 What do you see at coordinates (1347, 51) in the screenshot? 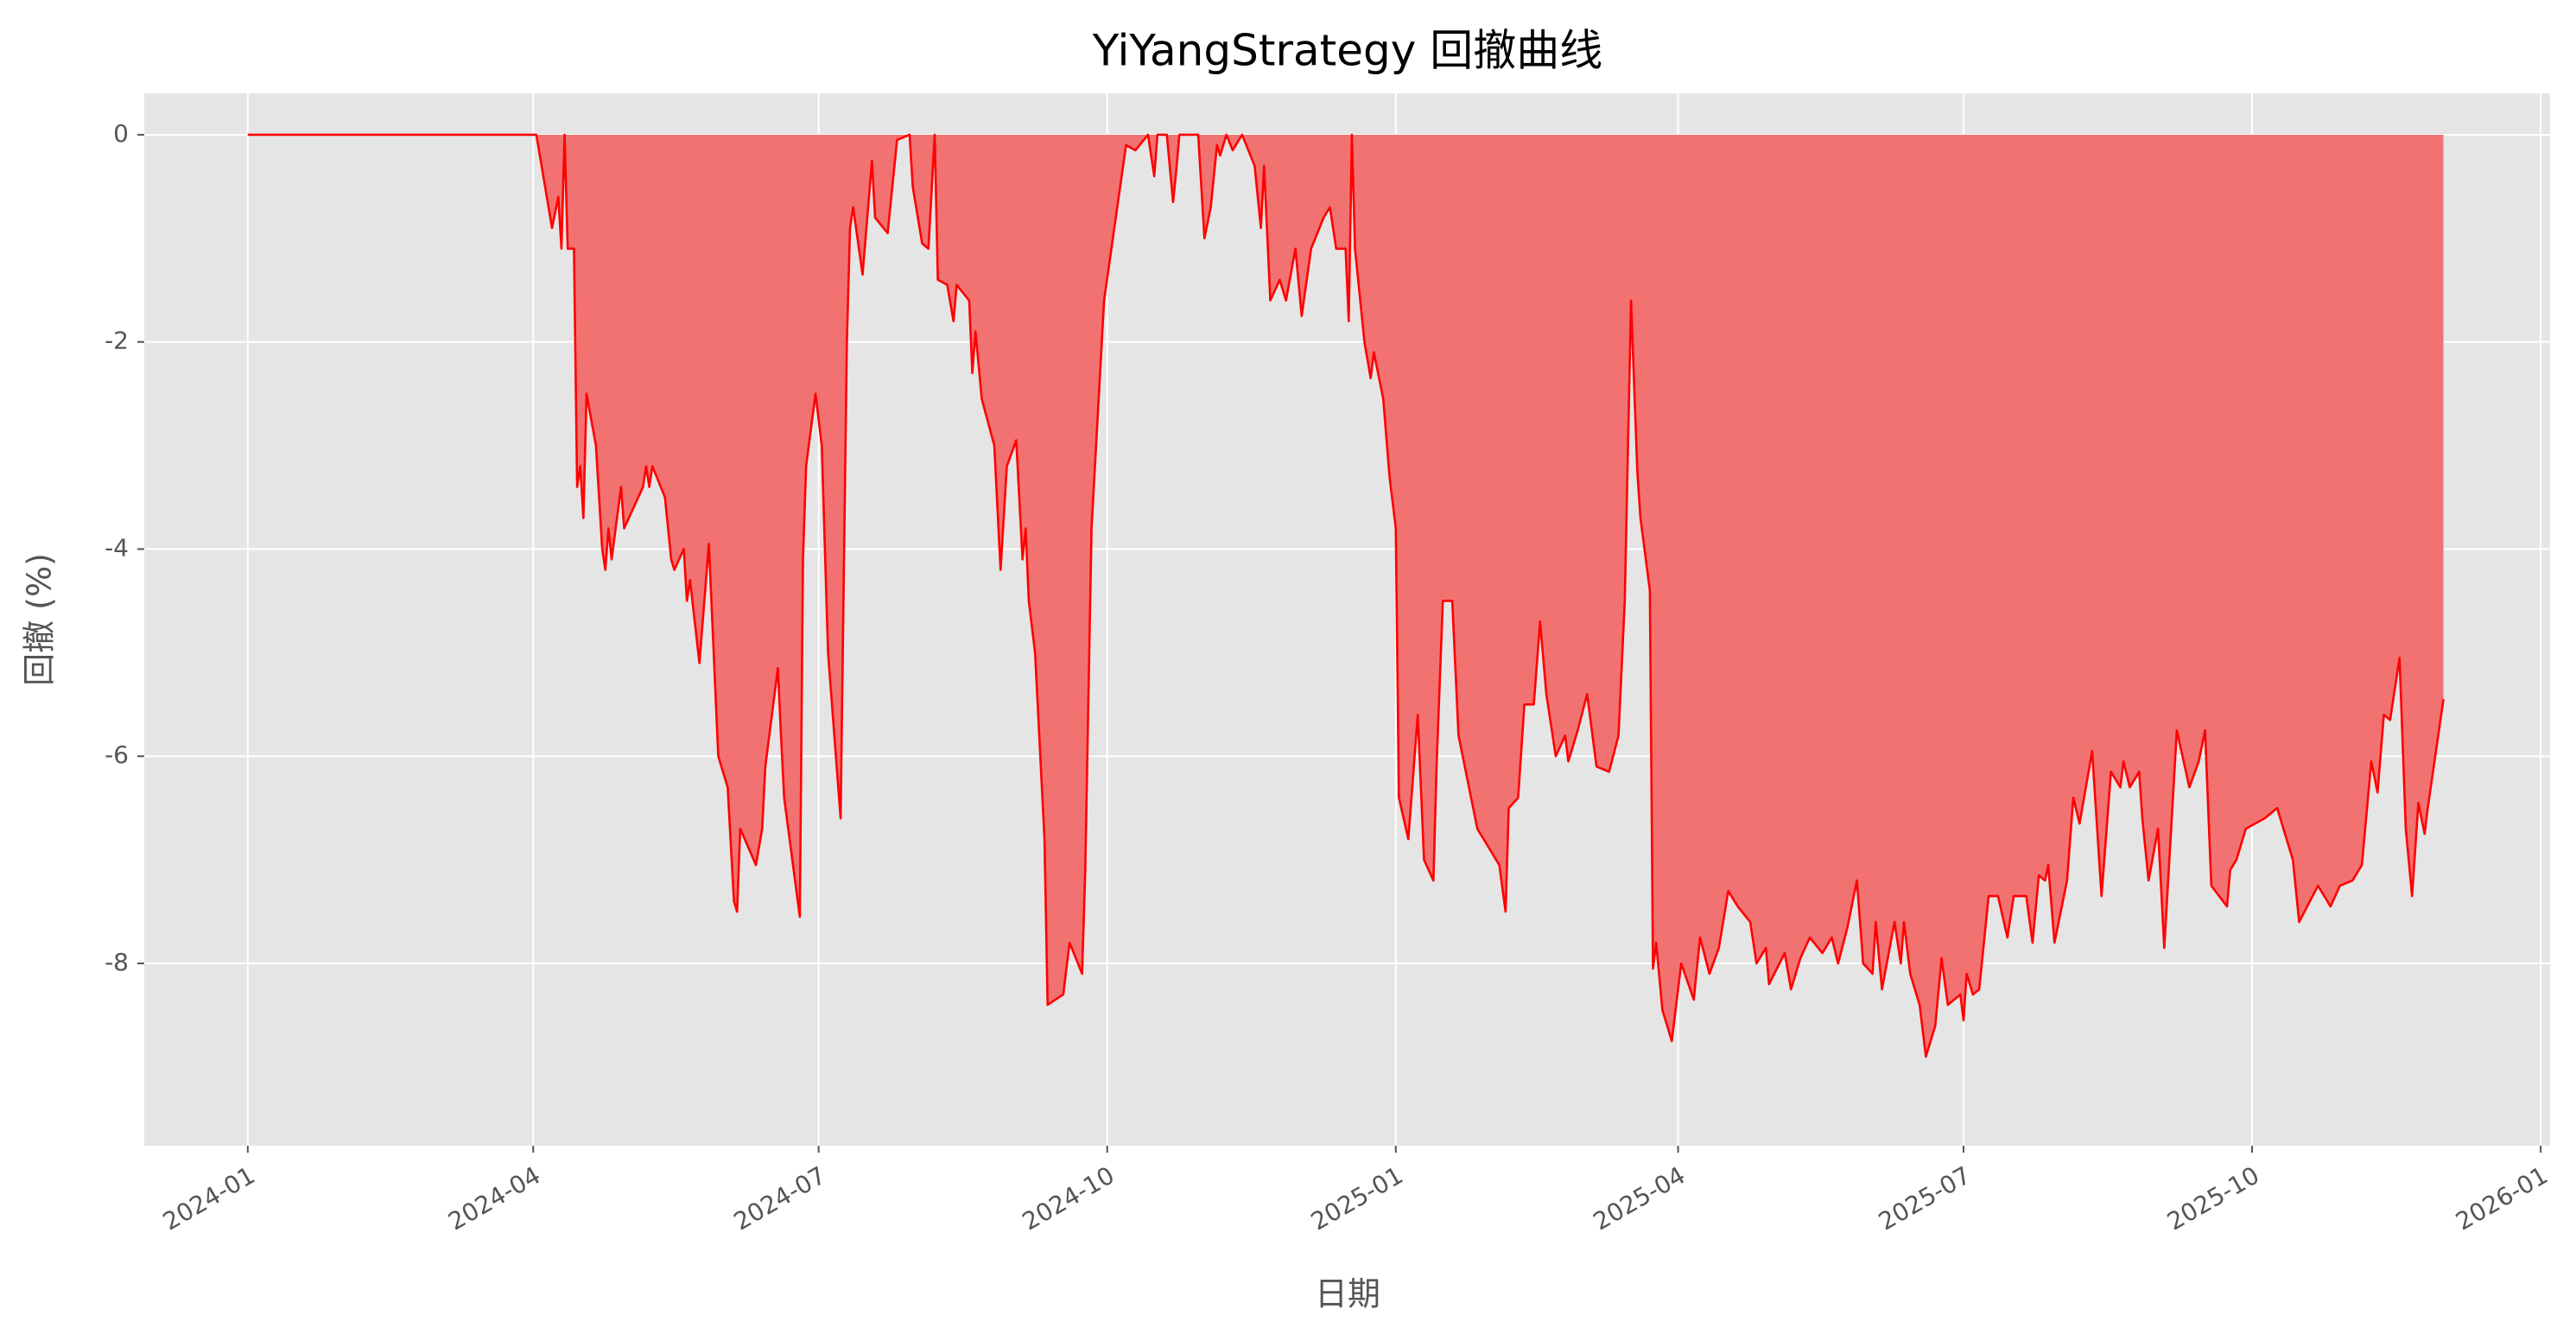
I see `chart-title: YiYangStrategy 回撤曲线` at bounding box center [1347, 51].